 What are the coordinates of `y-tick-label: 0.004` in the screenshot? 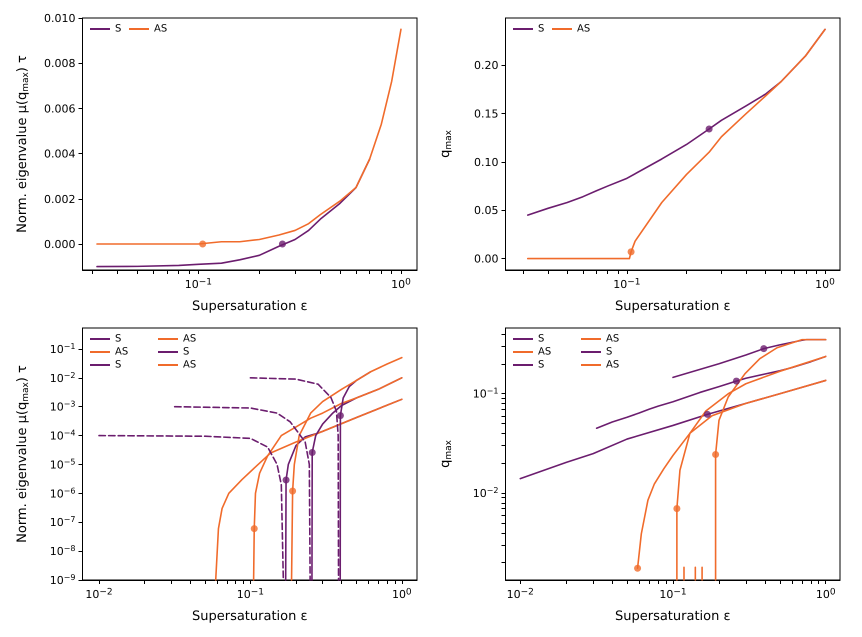 It's located at (60, 154).